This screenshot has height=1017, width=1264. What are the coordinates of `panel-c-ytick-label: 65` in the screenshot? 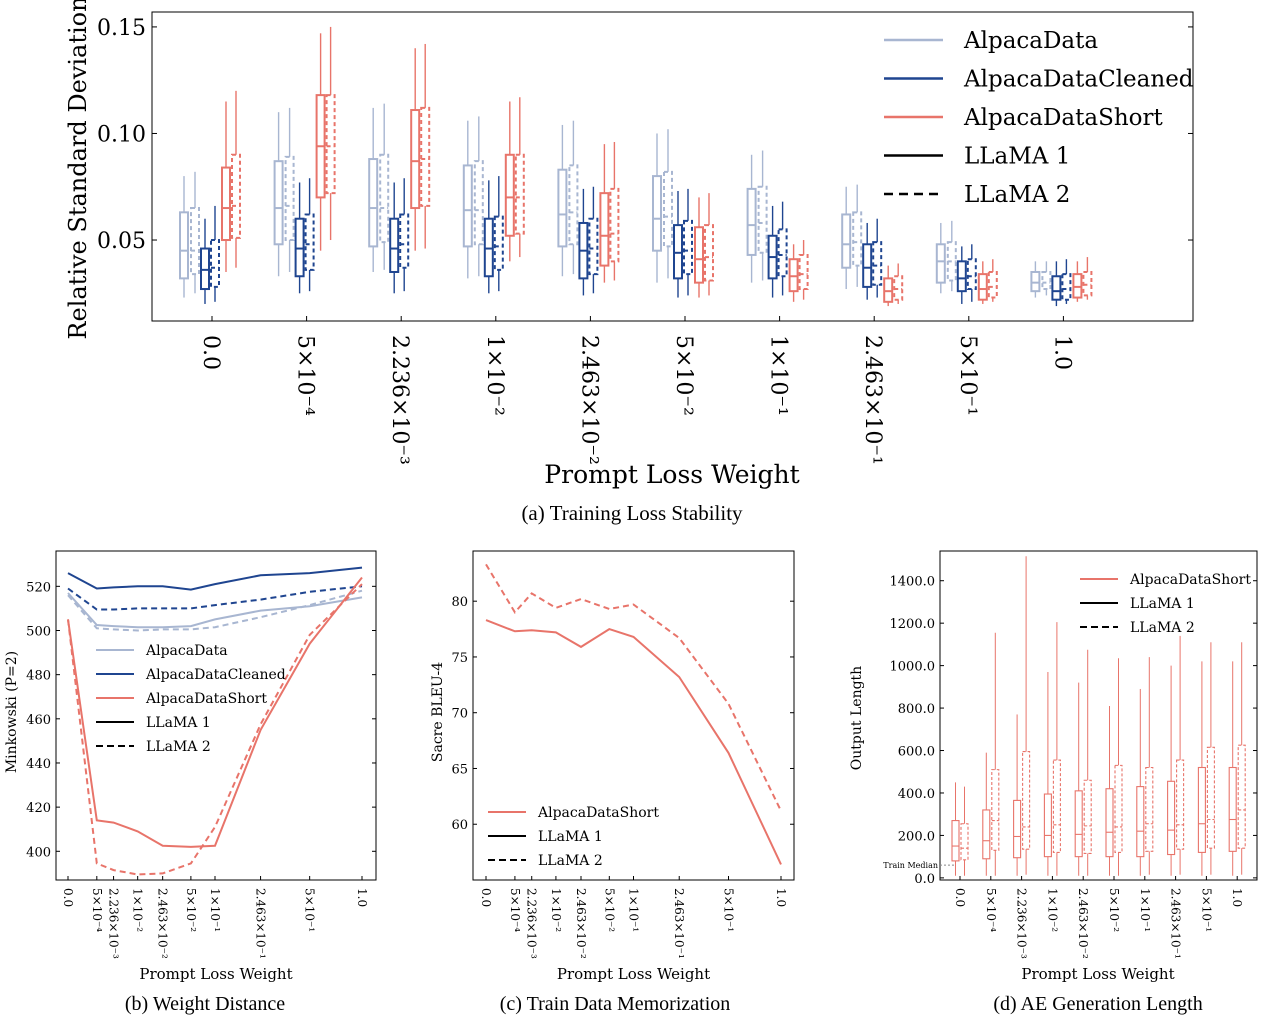 It's located at (459, 769).